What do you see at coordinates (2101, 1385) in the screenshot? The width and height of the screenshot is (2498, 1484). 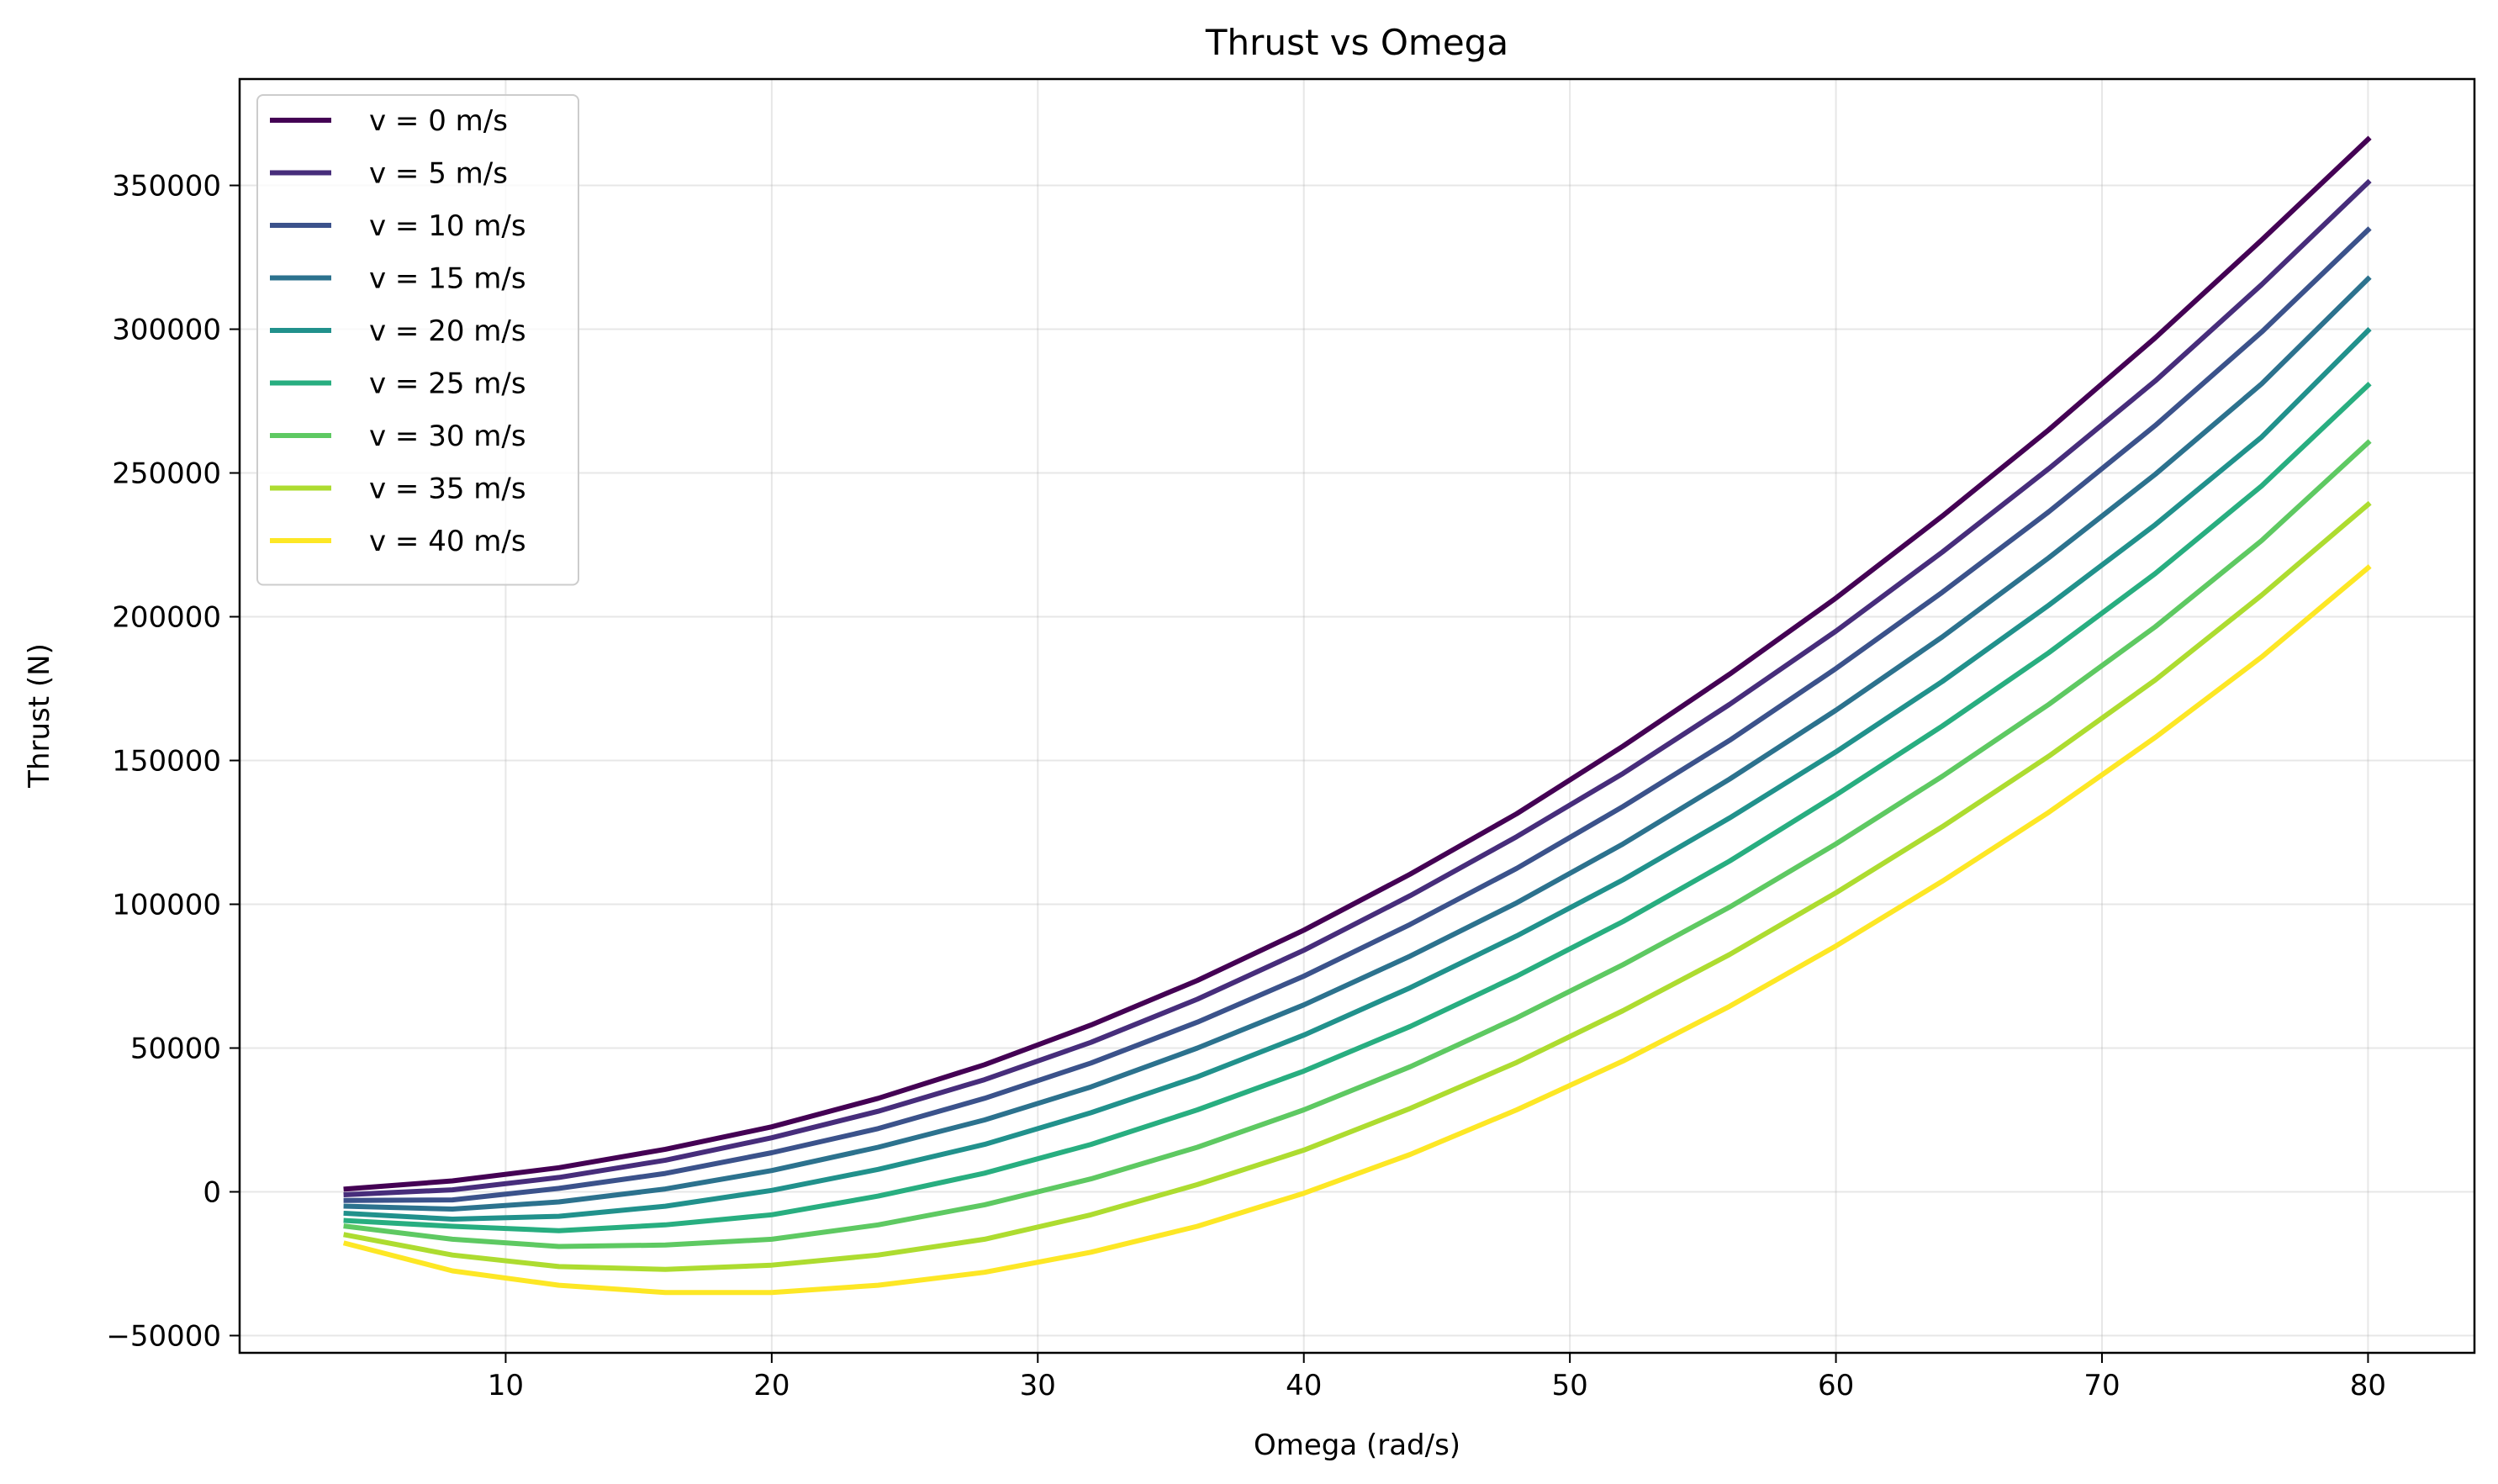 I see `x-tick-label: 70` at bounding box center [2101, 1385].